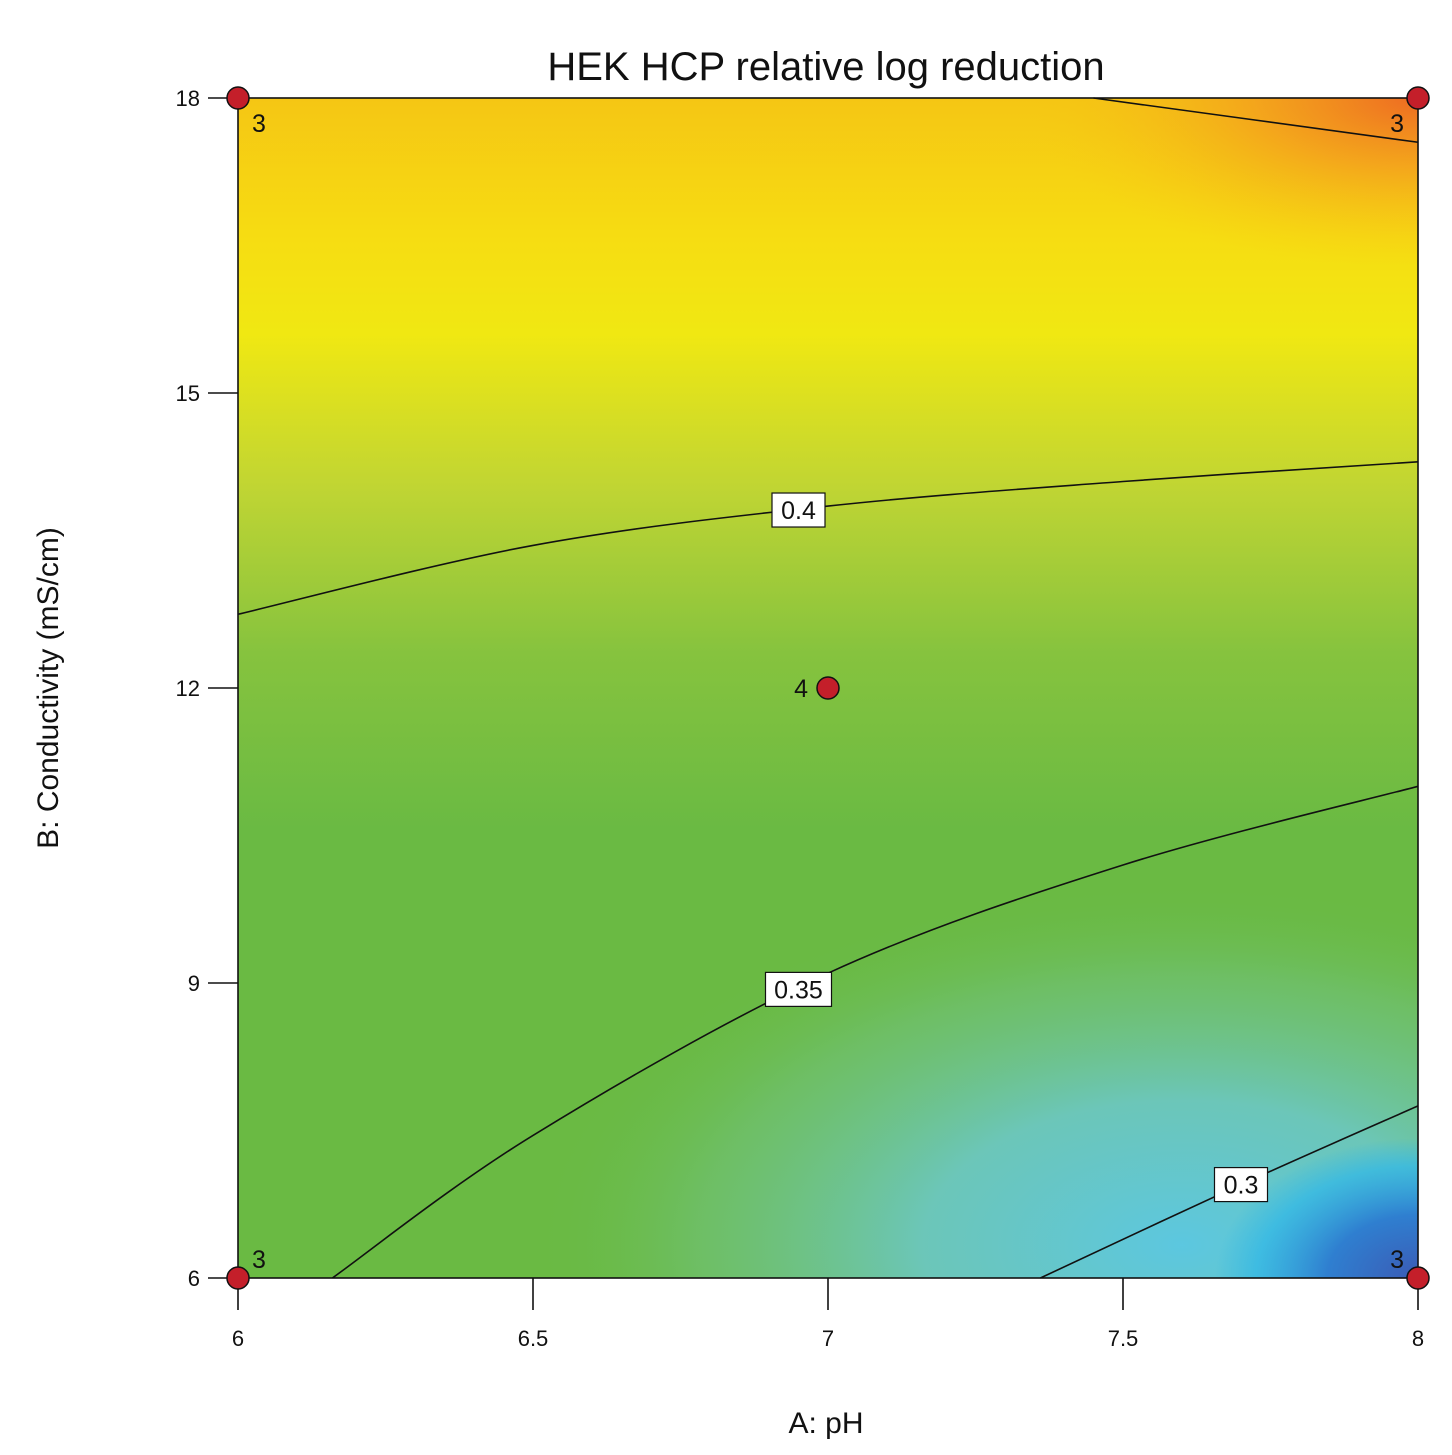 The image size is (1452, 1455). Describe the element at coordinates (1128, 1078) in the screenshot. I see `surface-min-region` at that location.